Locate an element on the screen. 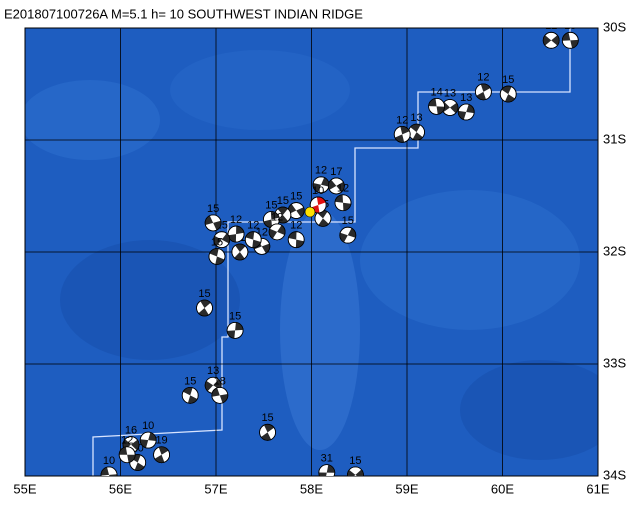  lat-label: 31S is located at coordinates (614, 138).